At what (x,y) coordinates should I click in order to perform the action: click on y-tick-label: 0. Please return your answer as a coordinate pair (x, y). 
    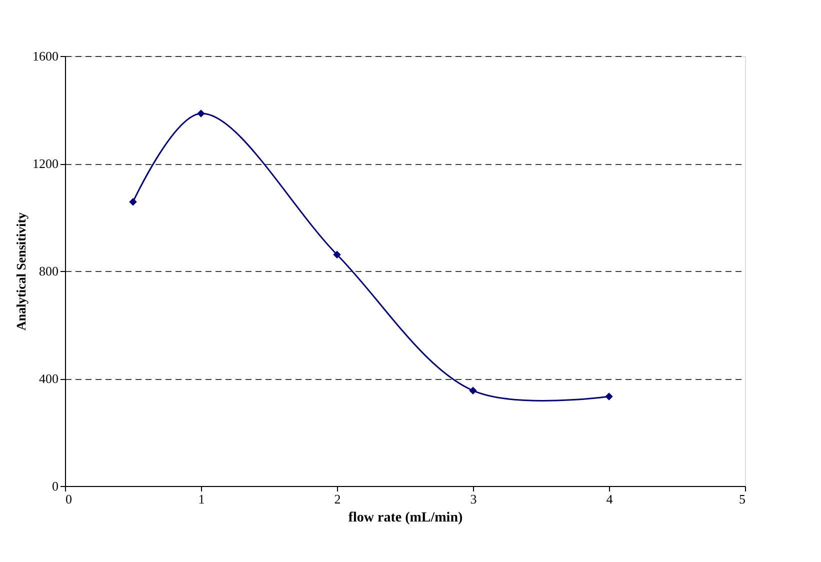
    Looking at the image, I should click on (55, 486).